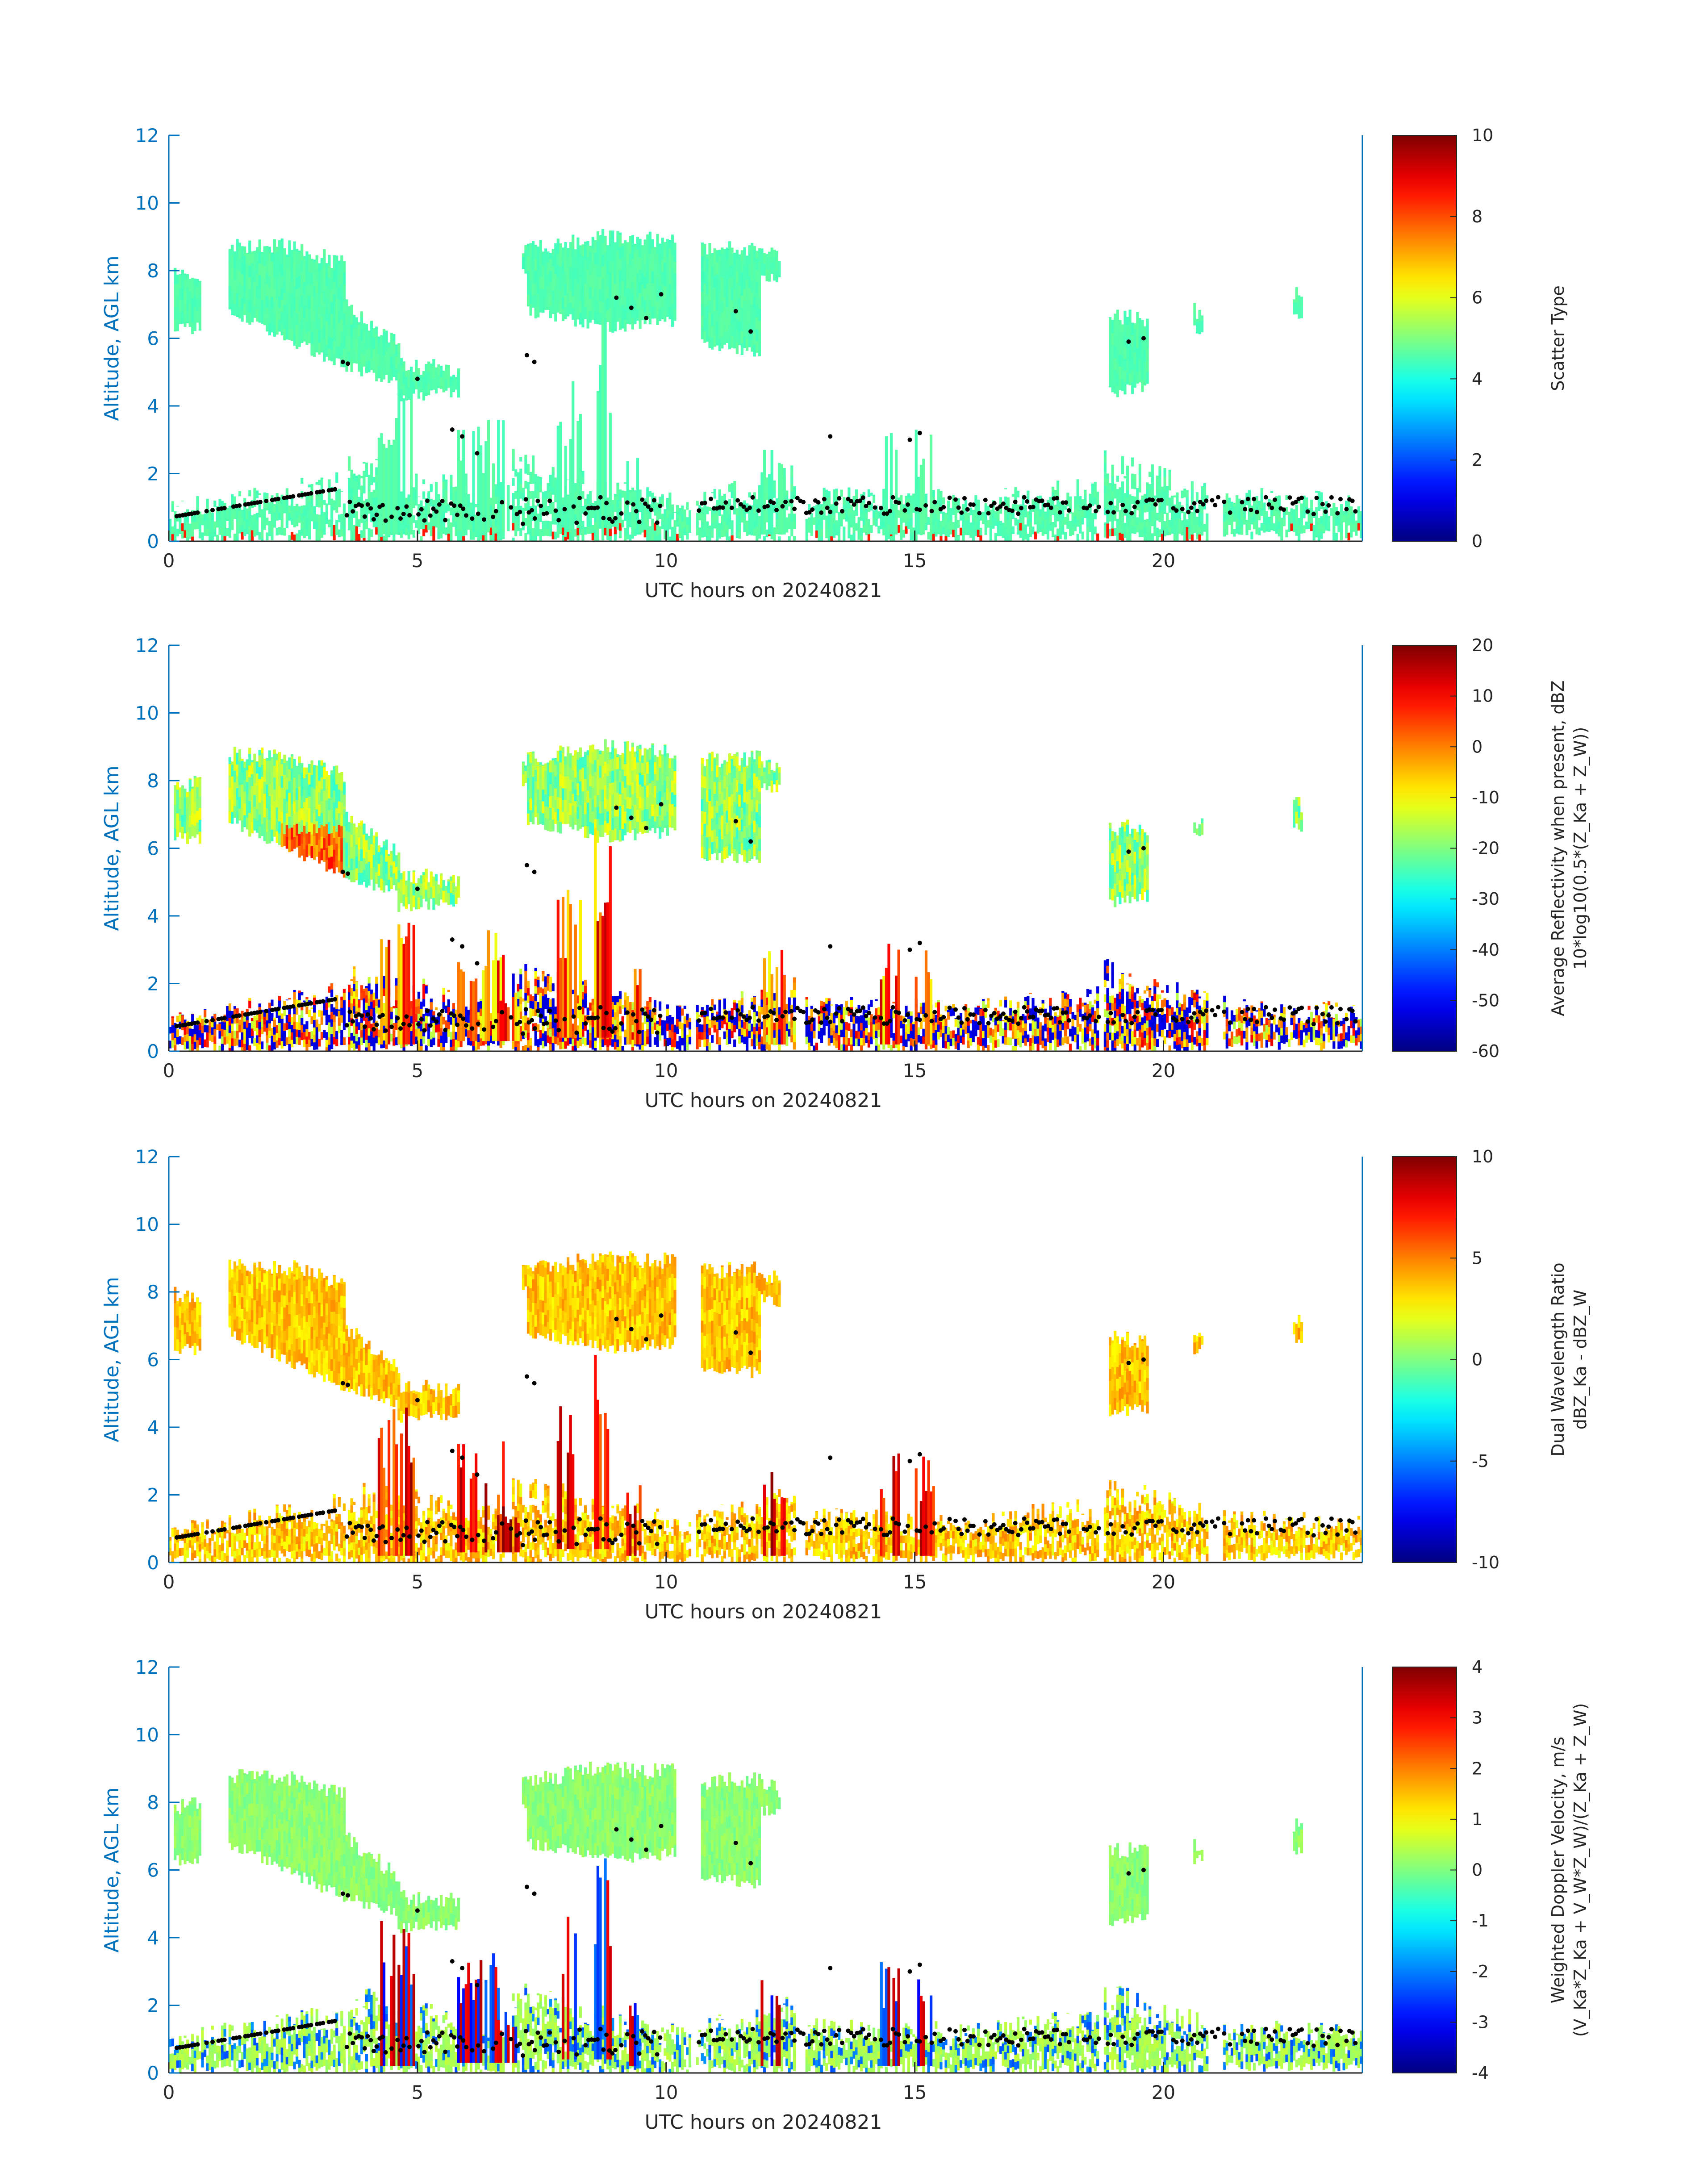 The width and height of the screenshot is (1708, 2177). Describe the element at coordinates (1143, 338) in the screenshot. I see `cloud-top-marker` at that location.